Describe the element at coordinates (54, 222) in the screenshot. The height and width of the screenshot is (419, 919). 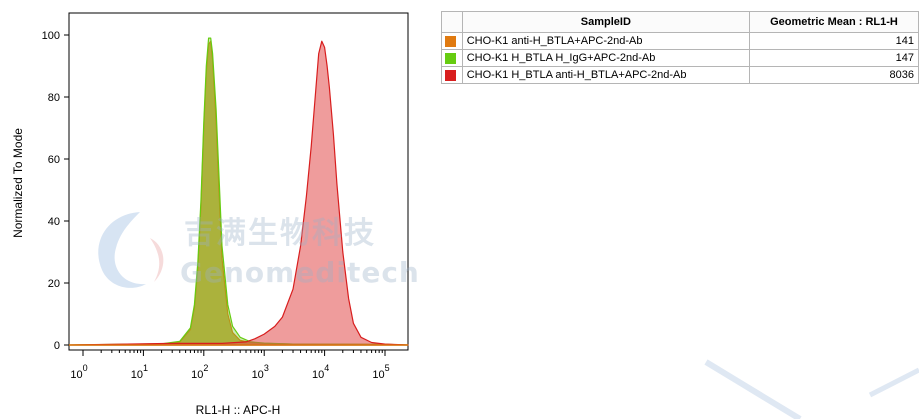
I see `y-tick-label: 40` at that location.